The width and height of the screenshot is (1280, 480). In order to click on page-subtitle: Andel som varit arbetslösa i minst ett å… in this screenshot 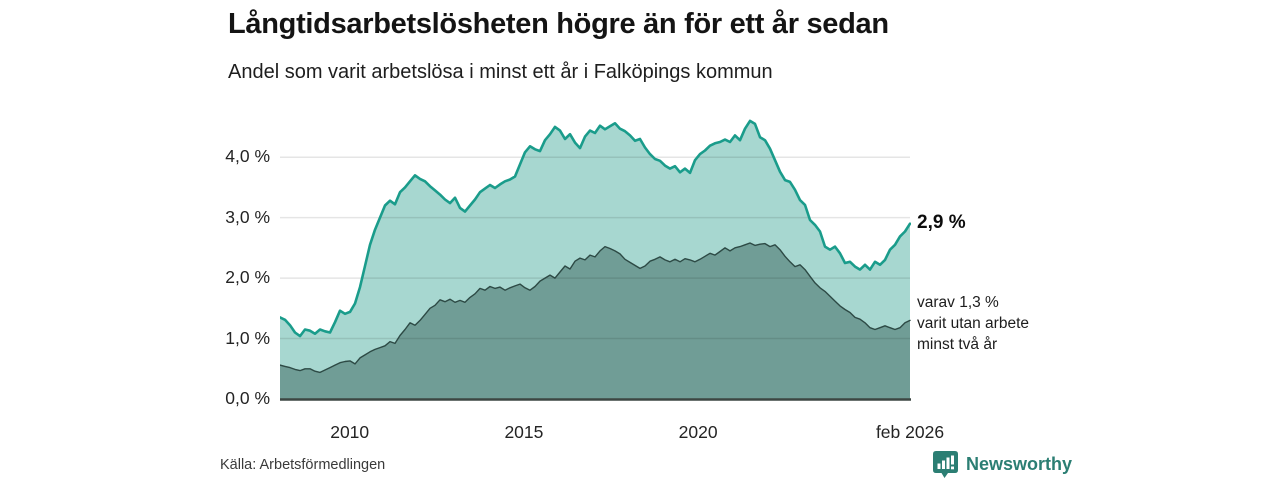, I will do `click(500, 72)`.